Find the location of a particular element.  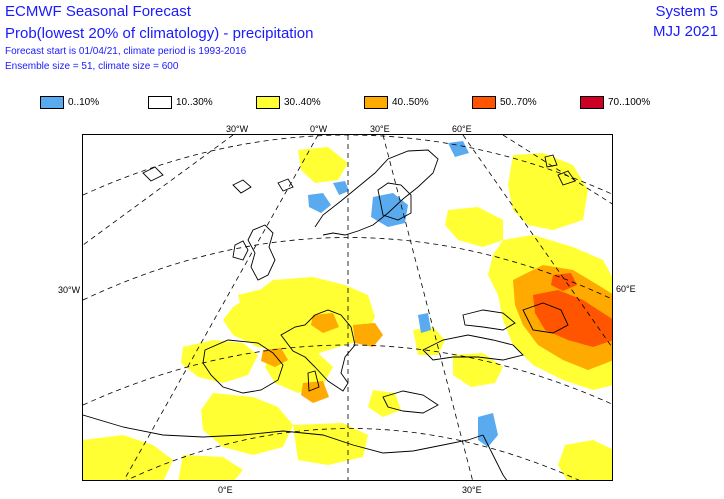

legend-label: 70..100% is located at coordinates (629, 102).